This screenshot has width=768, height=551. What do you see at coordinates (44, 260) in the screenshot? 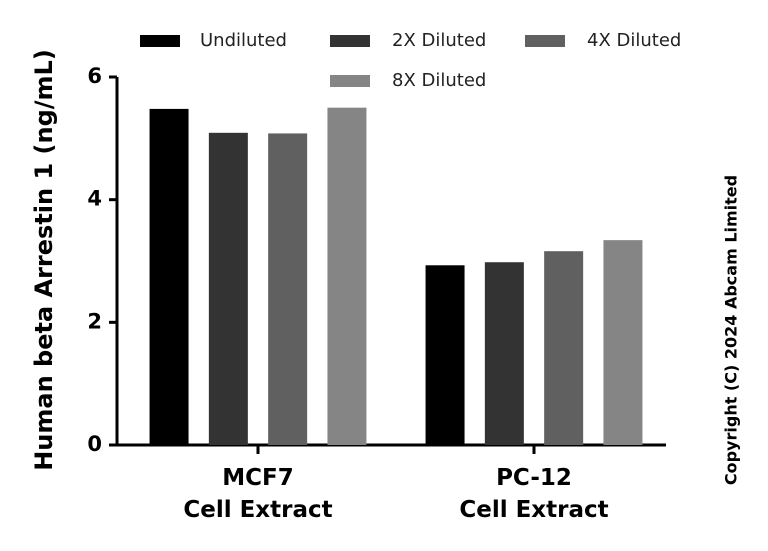
I see `y-axis-label: Human beta Arrestin 1 (ng/mL)` at bounding box center [44, 260].